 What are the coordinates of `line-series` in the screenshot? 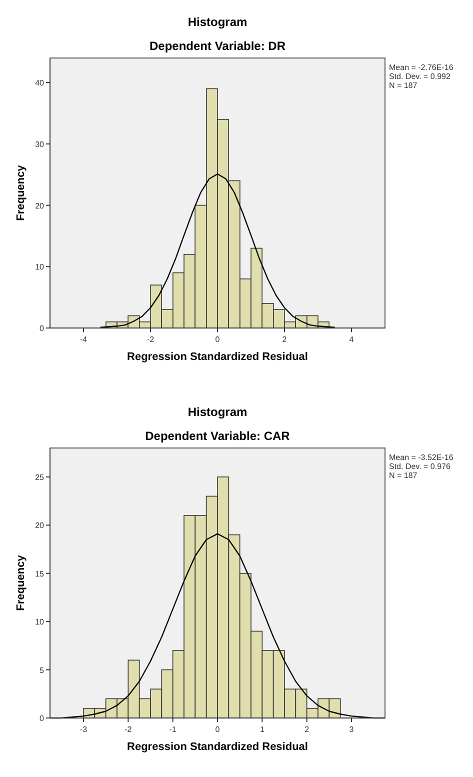 It's located at (218, 250).